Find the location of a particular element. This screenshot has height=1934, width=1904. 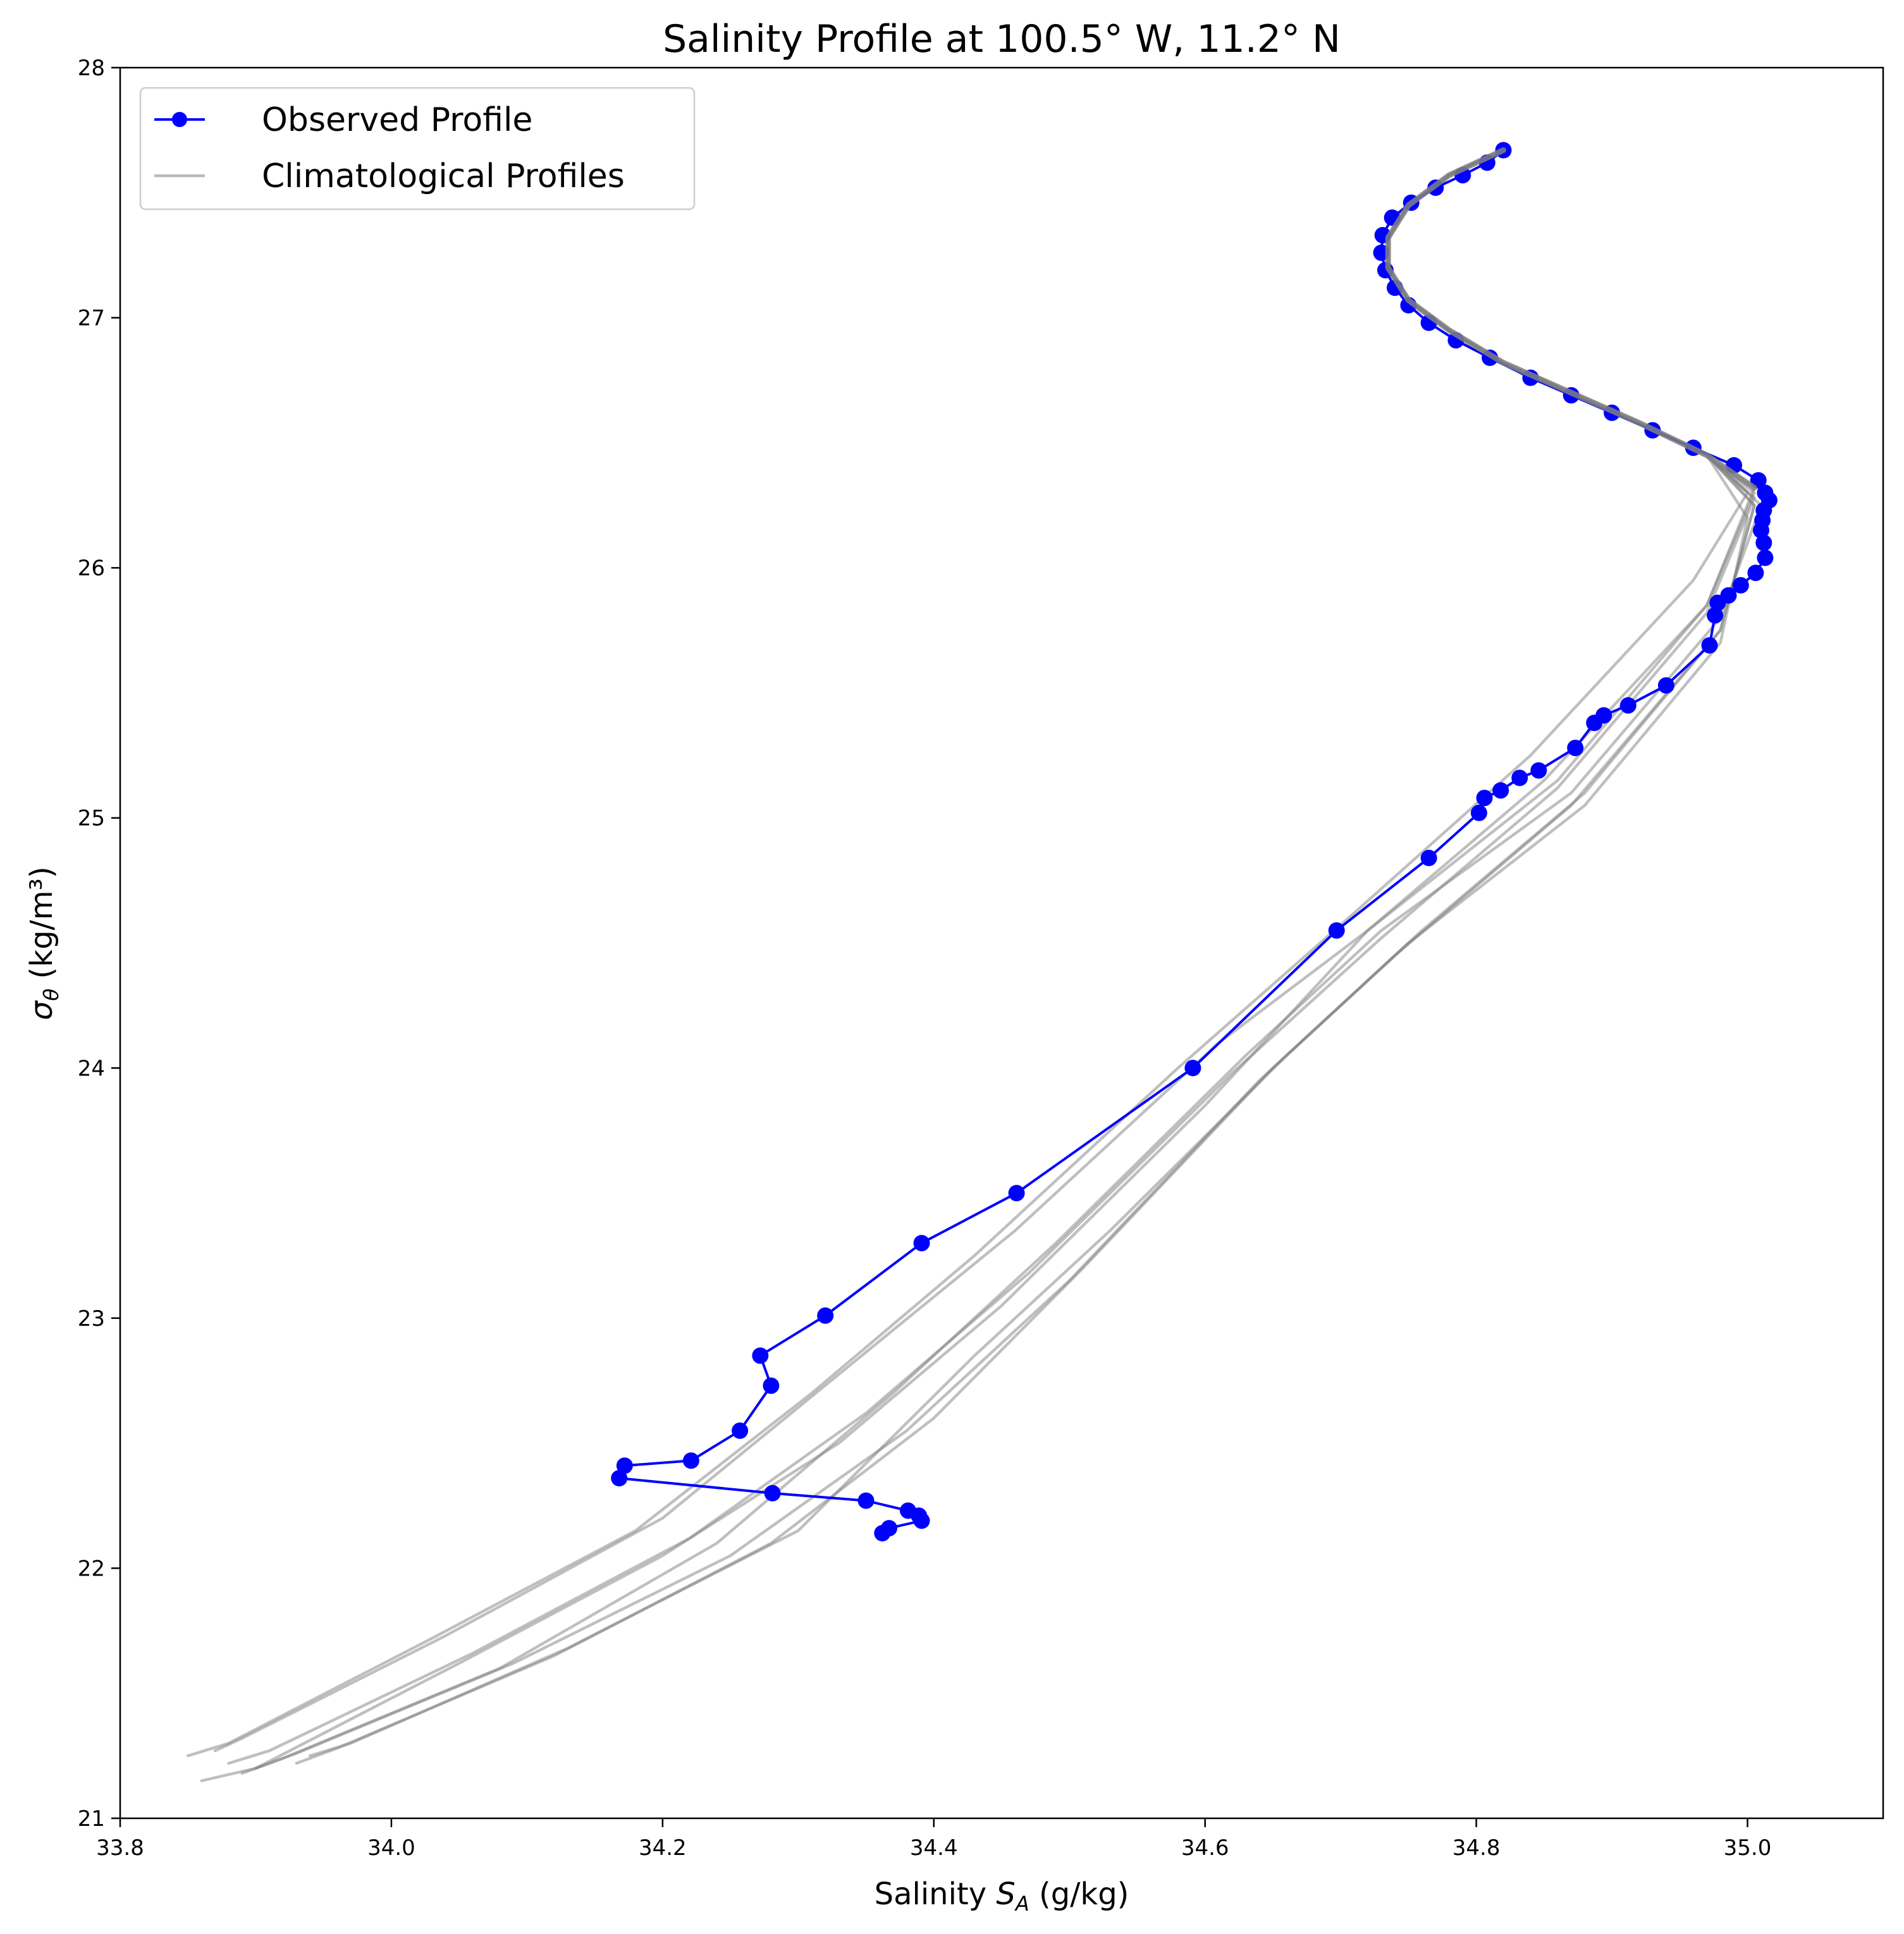

x-tick-label: 34.4 is located at coordinates (934, 1848).